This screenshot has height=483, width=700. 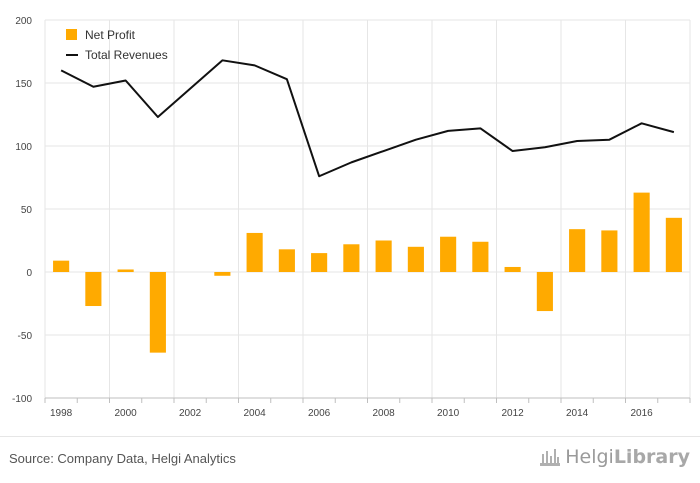 What do you see at coordinates (319, 413) in the screenshot?
I see `x-tick-label: 2006` at bounding box center [319, 413].